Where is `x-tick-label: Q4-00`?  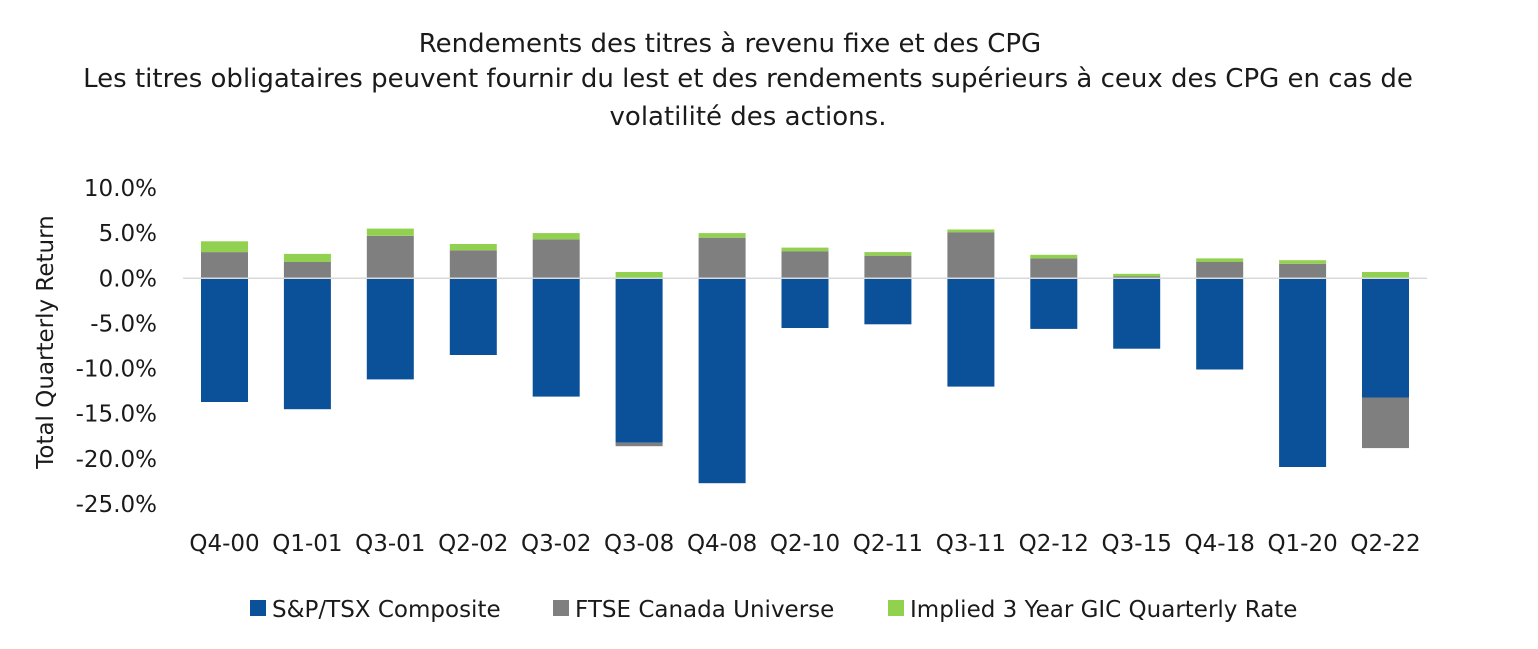 x-tick-label: Q4-00 is located at coordinates (224, 544).